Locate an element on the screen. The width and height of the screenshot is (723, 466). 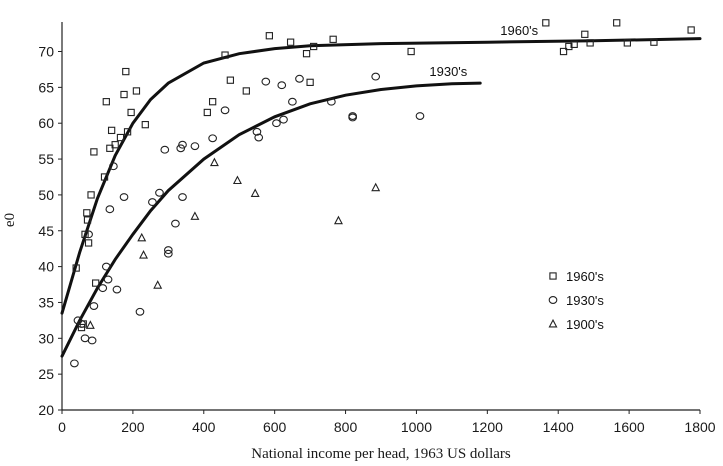
y-tick-label: 25 is located at coordinates (46, 374).